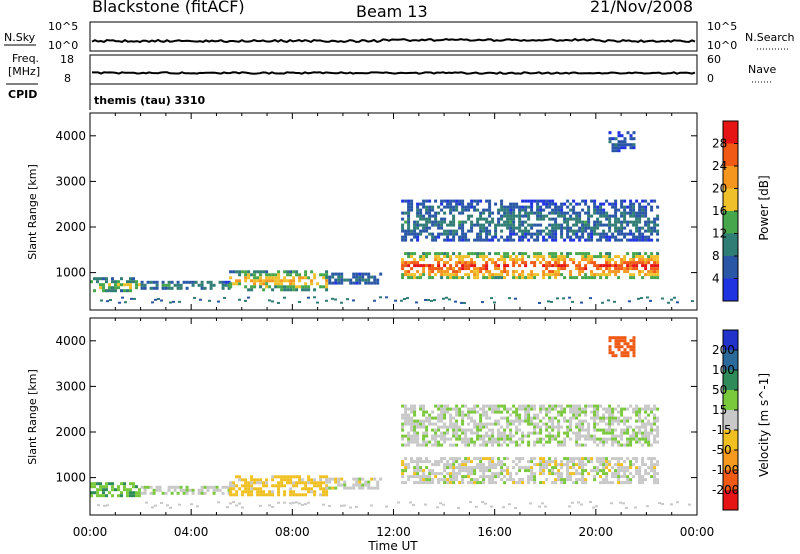  Describe the element at coordinates (719, 166) in the screenshot. I see `power-colorbar-tick-label: 24` at that location.